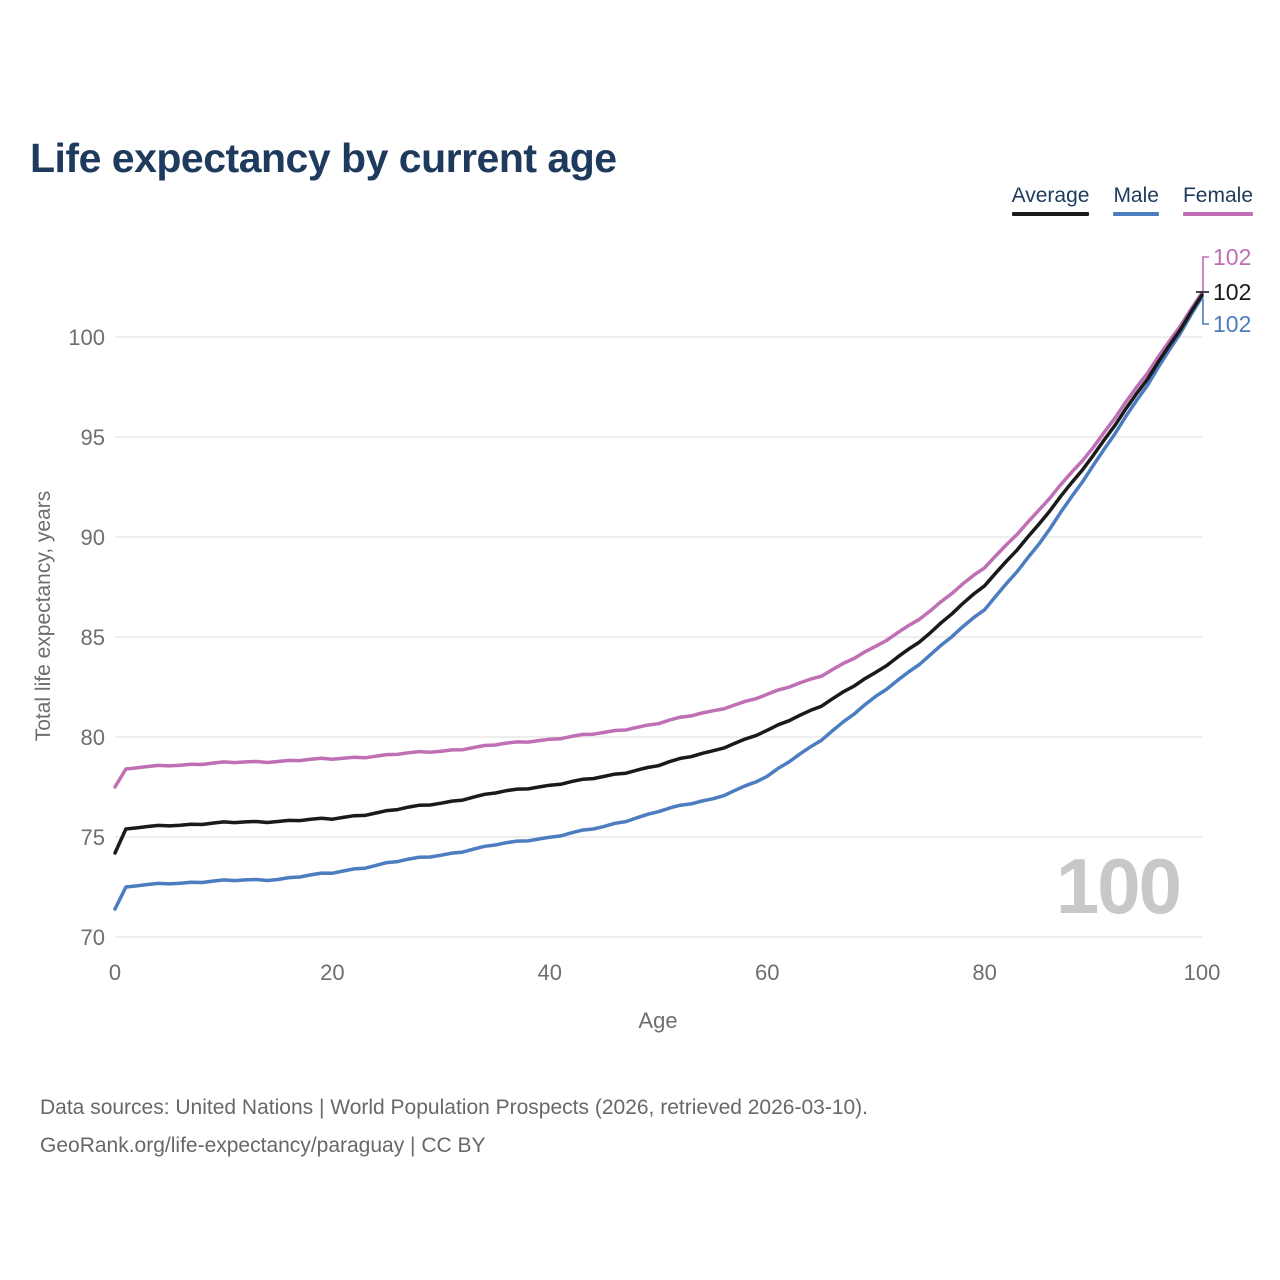  What do you see at coordinates (93, 837) in the screenshot?
I see `y-tick-label: 75` at bounding box center [93, 837].